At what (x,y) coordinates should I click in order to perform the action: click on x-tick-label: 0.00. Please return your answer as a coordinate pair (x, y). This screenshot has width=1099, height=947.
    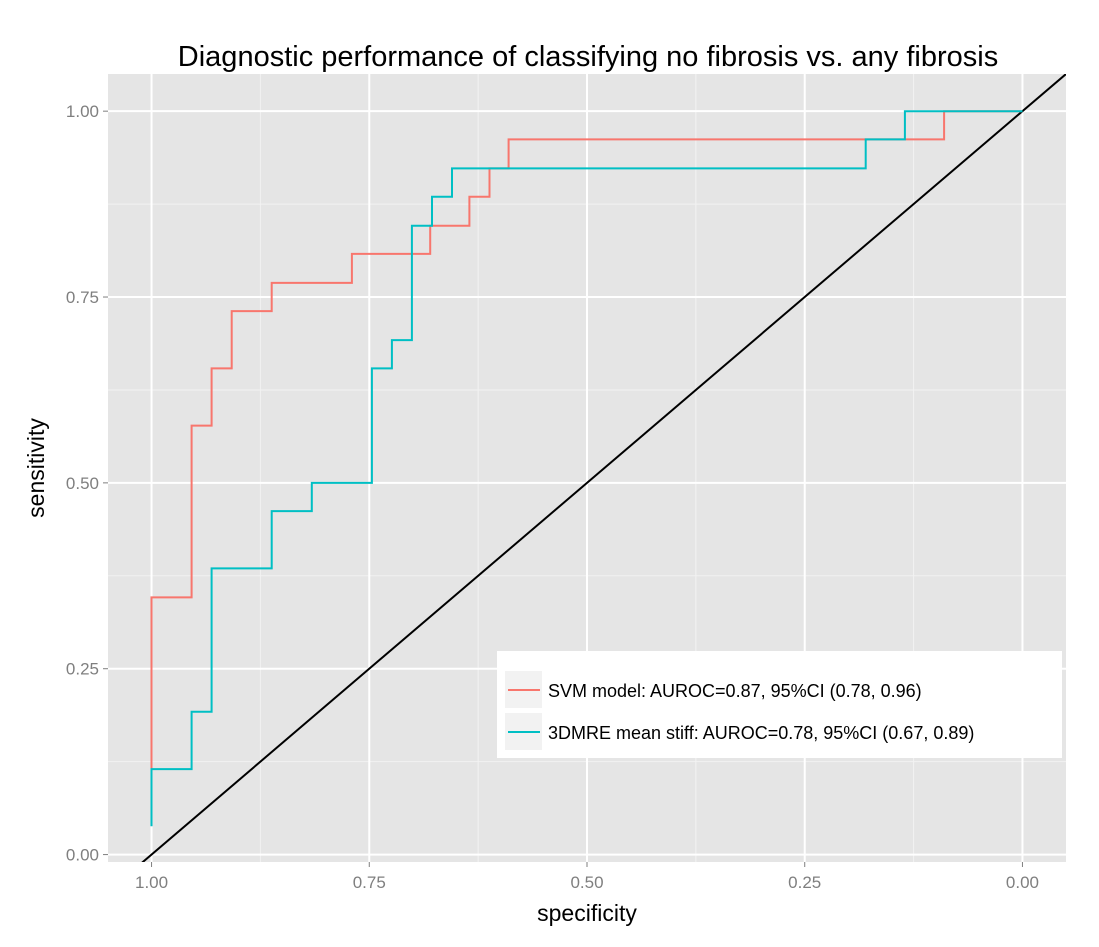
    Looking at the image, I should click on (1022, 882).